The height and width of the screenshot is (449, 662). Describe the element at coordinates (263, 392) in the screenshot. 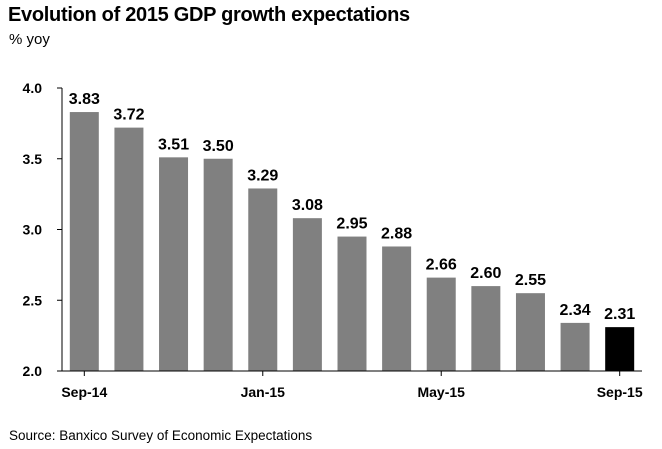

I see `x-tick-label: Jan-15` at that location.